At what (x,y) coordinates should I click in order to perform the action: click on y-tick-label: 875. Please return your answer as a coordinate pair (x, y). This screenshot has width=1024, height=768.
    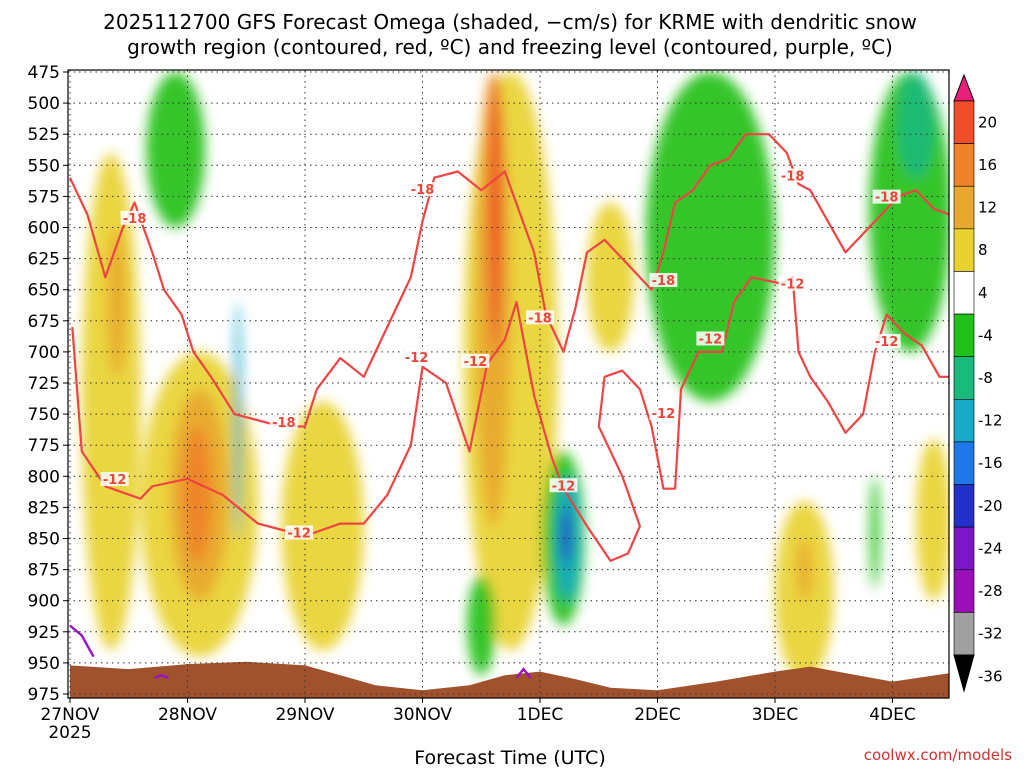
    Looking at the image, I should click on (44, 571).